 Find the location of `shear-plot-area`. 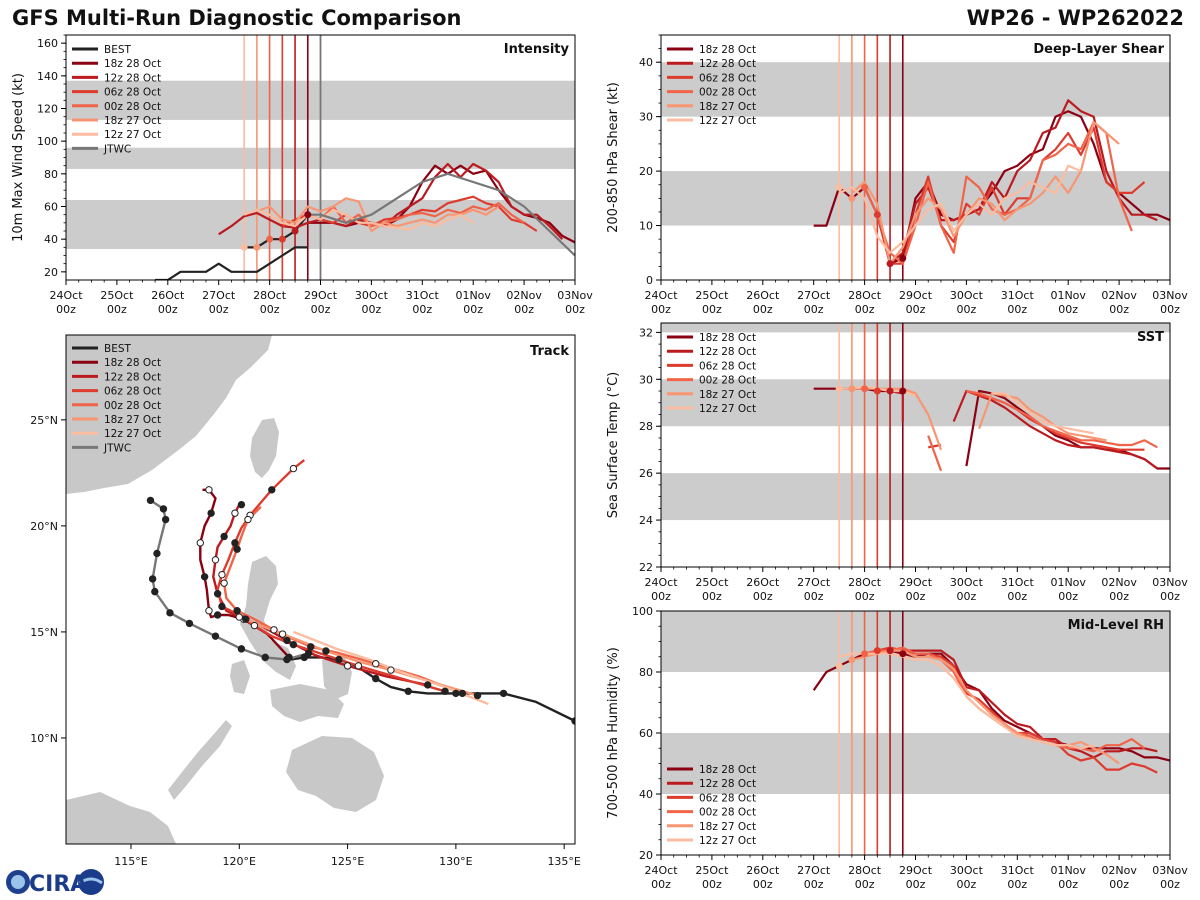

shear-plot-area is located at coordinates (915, 157).